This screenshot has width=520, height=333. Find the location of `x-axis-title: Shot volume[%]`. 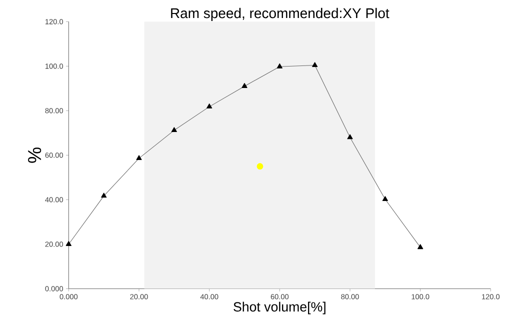

x-axis-title: Shot volume[%] is located at coordinates (280, 308).